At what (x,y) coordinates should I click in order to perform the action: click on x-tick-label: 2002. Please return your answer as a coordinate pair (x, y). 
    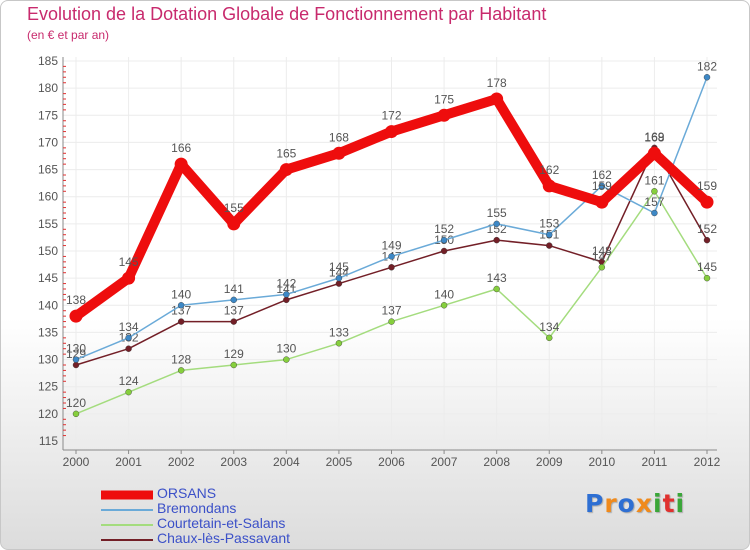
    Looking at the image, I should click on (181, 462).